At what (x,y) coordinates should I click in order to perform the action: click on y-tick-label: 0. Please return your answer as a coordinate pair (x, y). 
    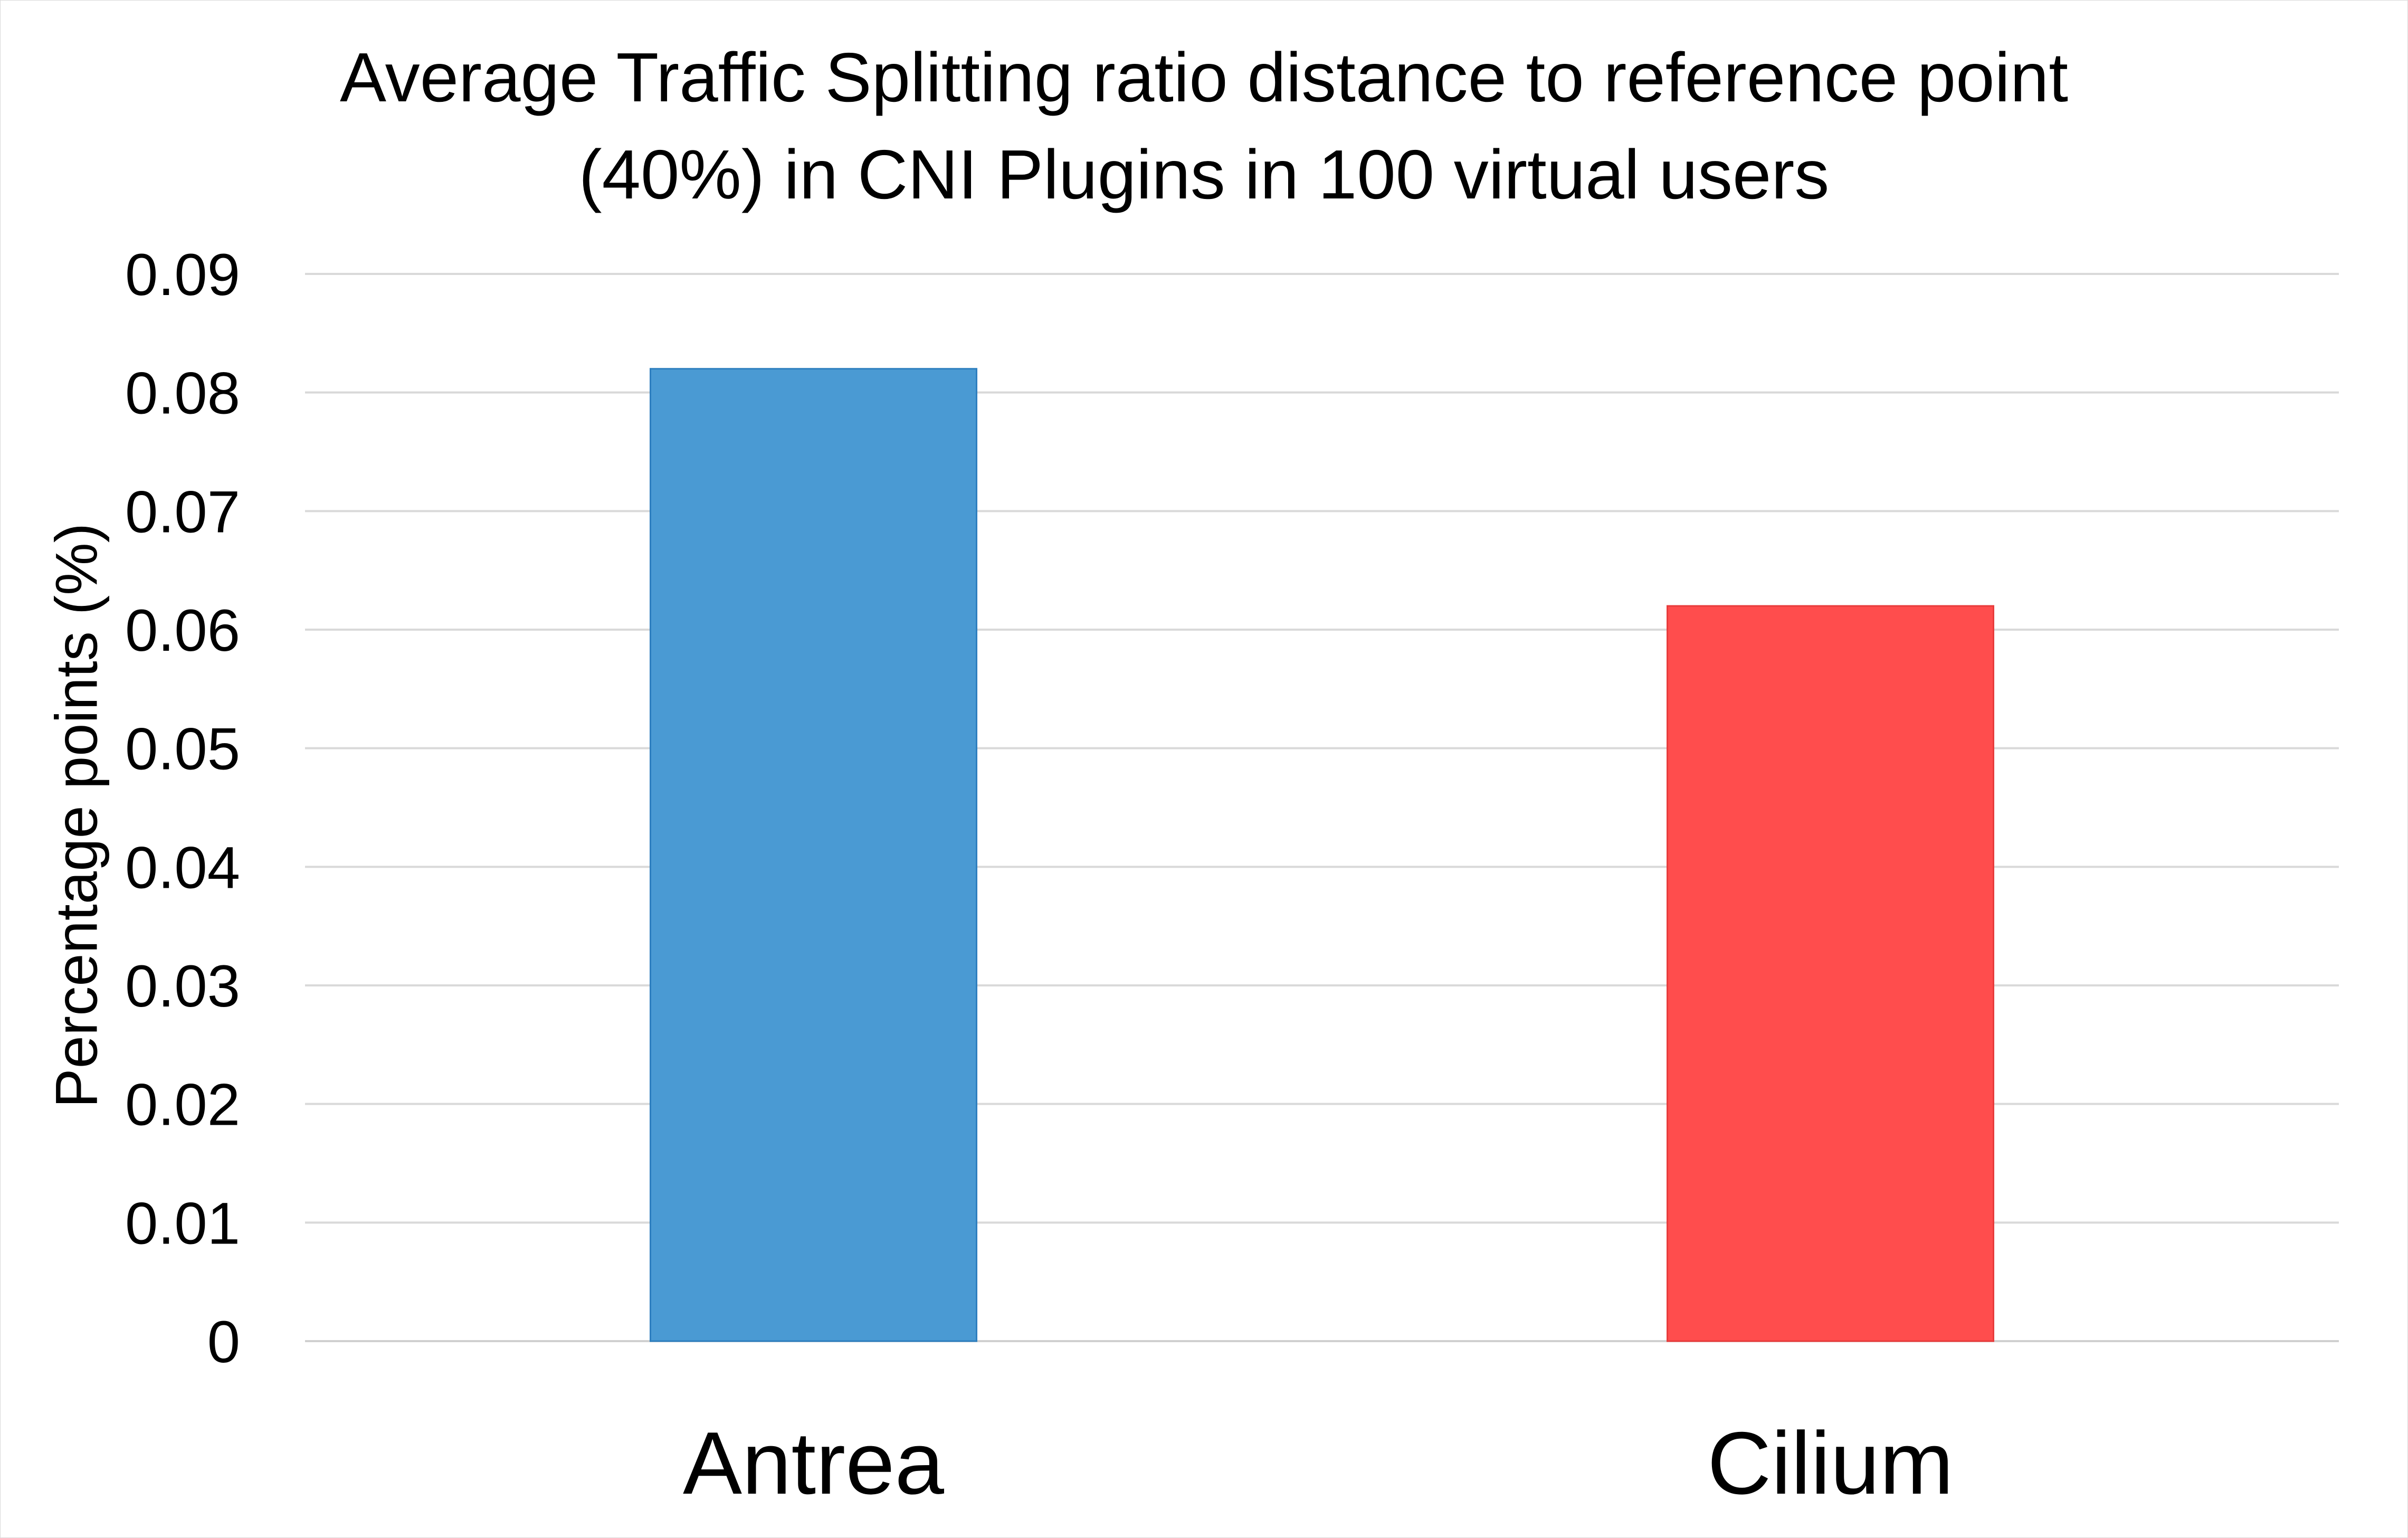
    Looking at the image, I should click on (223, 1342).